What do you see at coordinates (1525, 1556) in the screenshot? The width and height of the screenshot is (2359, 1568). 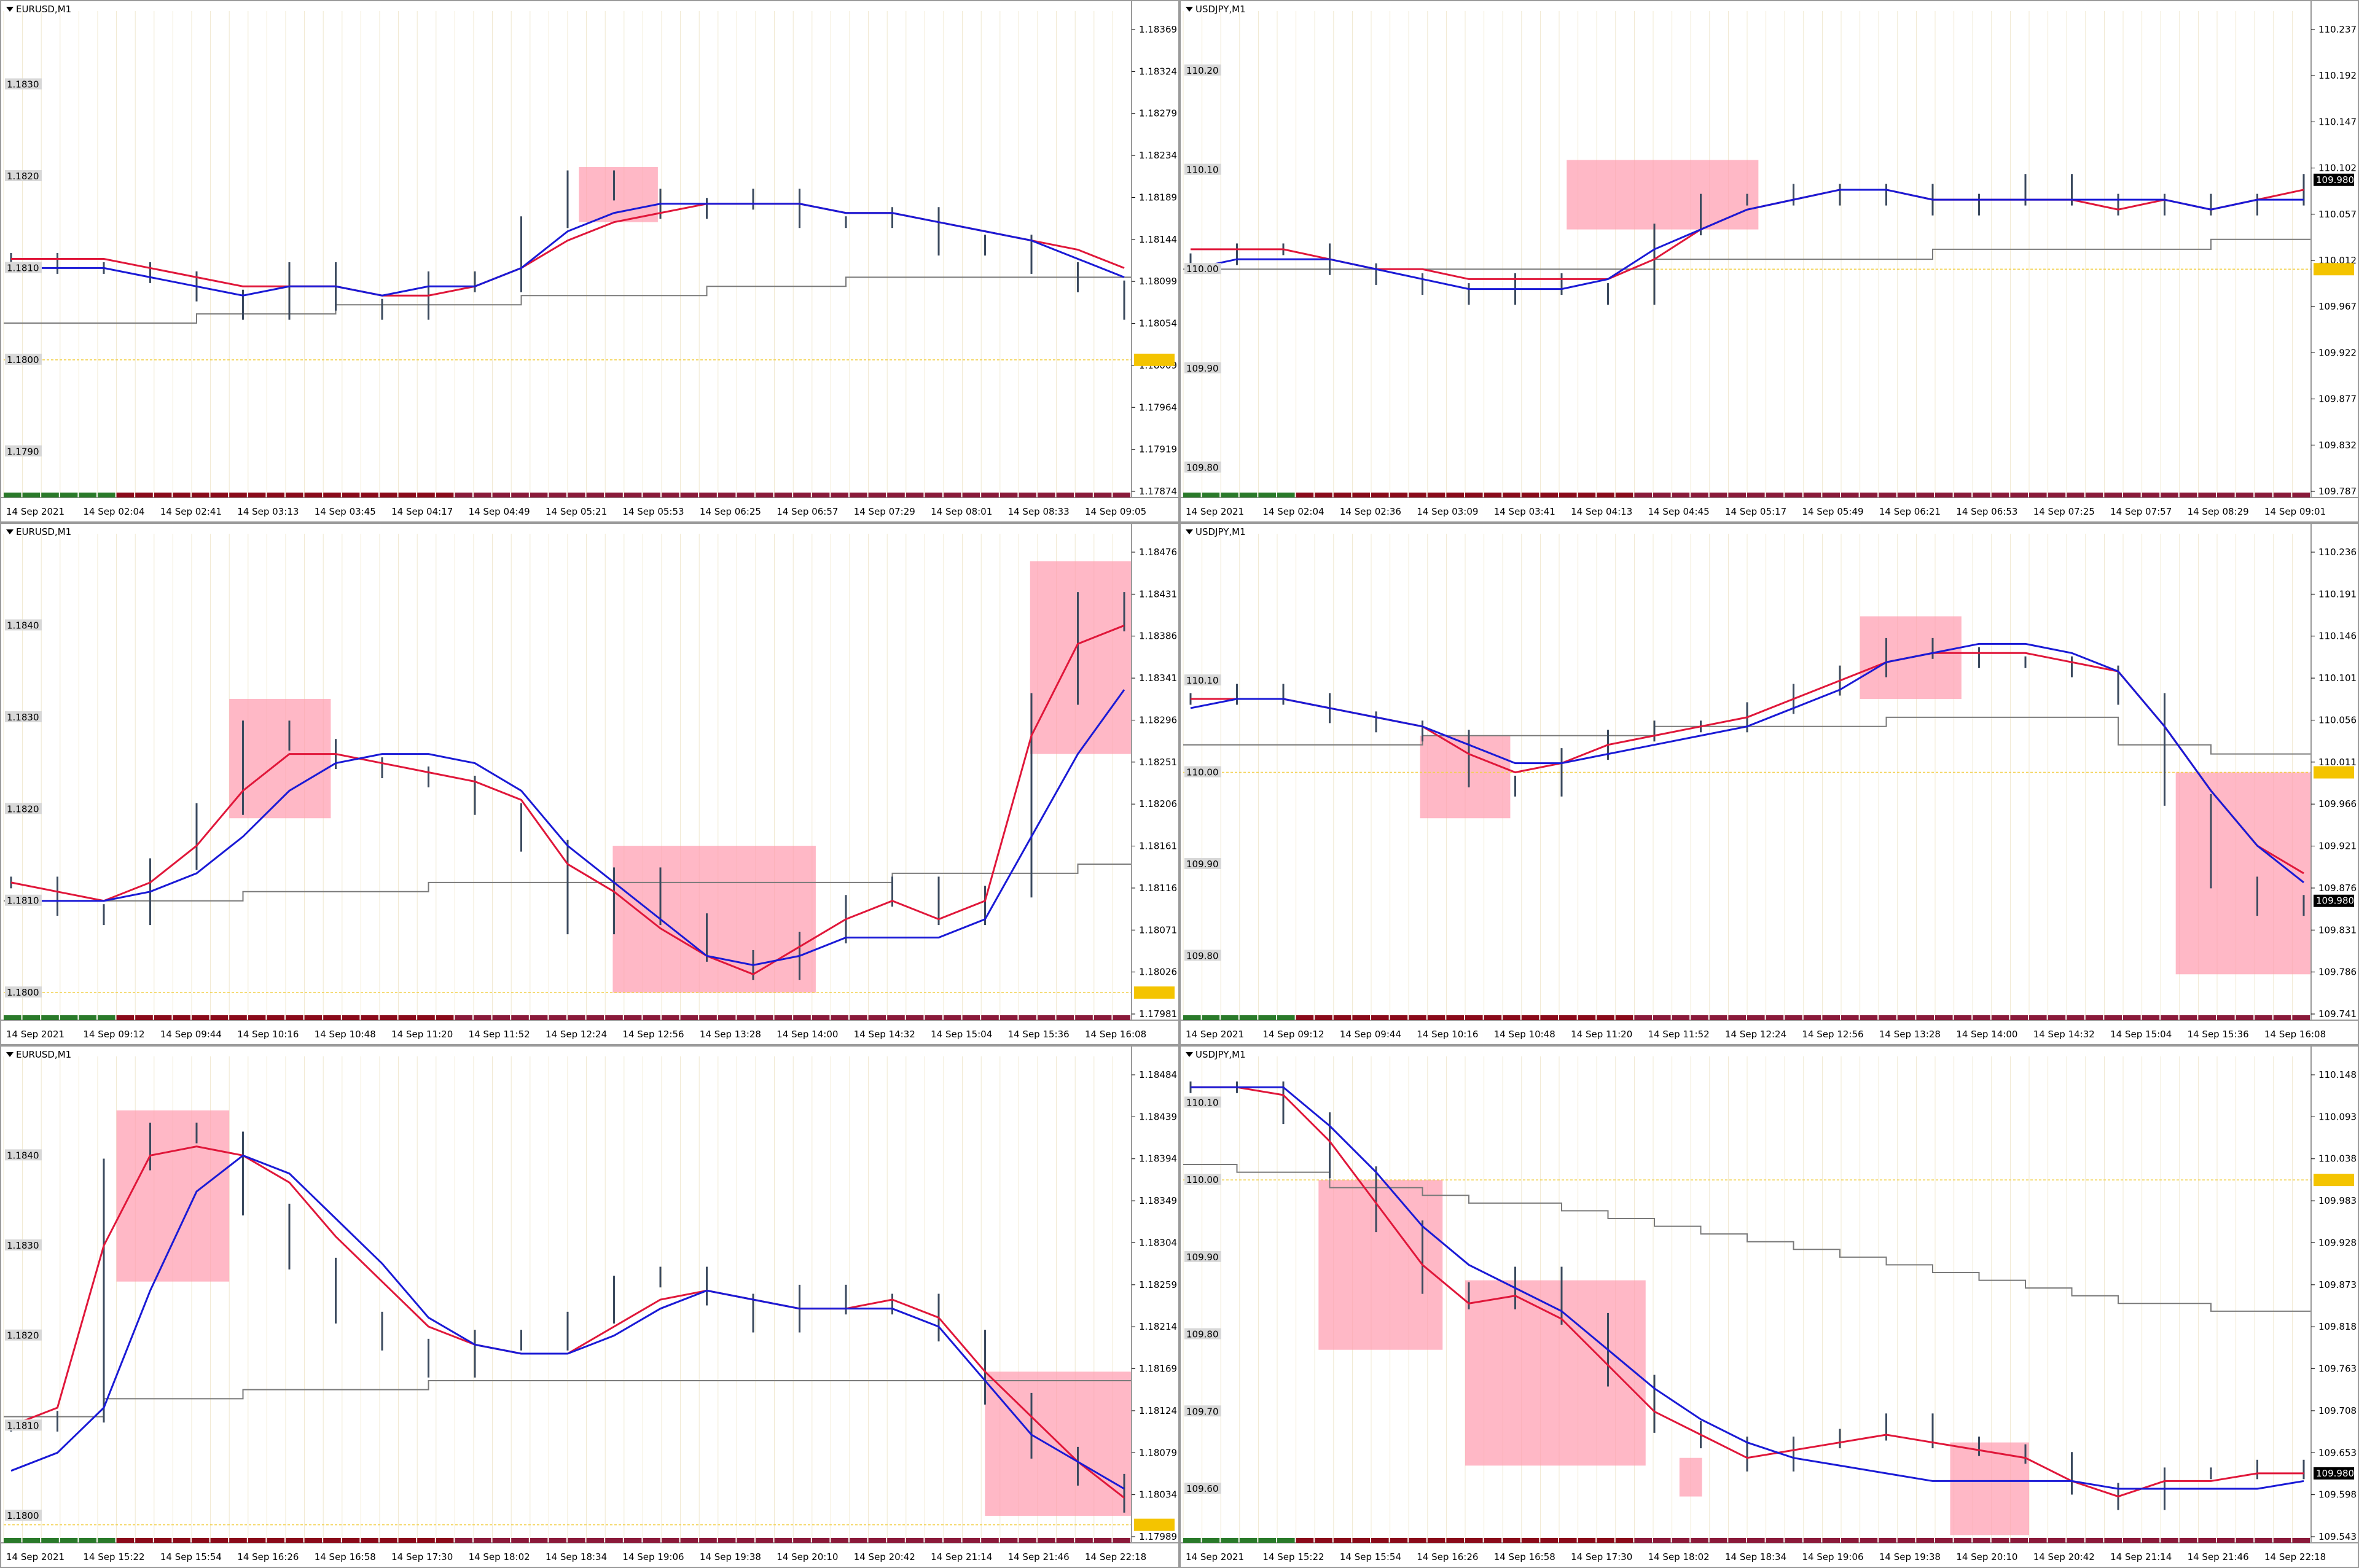 I see `x-tick-label: 14 Sep 16:58` at bounding box center [1525, 1556].